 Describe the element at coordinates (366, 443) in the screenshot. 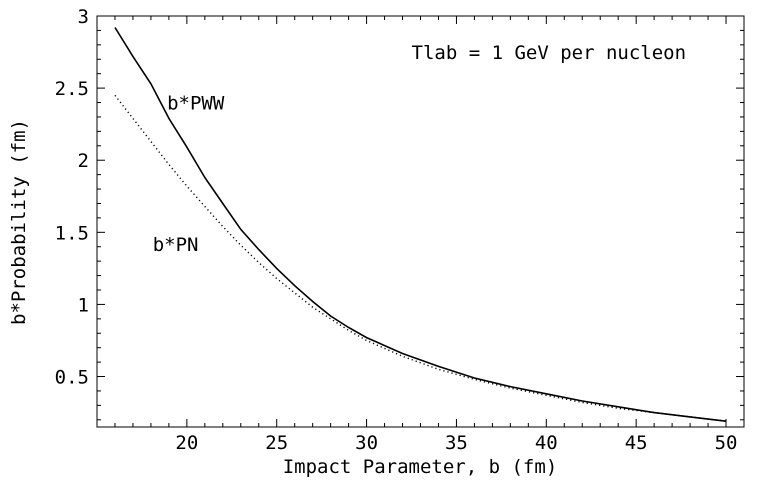

I see `x-tick-label: 30` at that location.